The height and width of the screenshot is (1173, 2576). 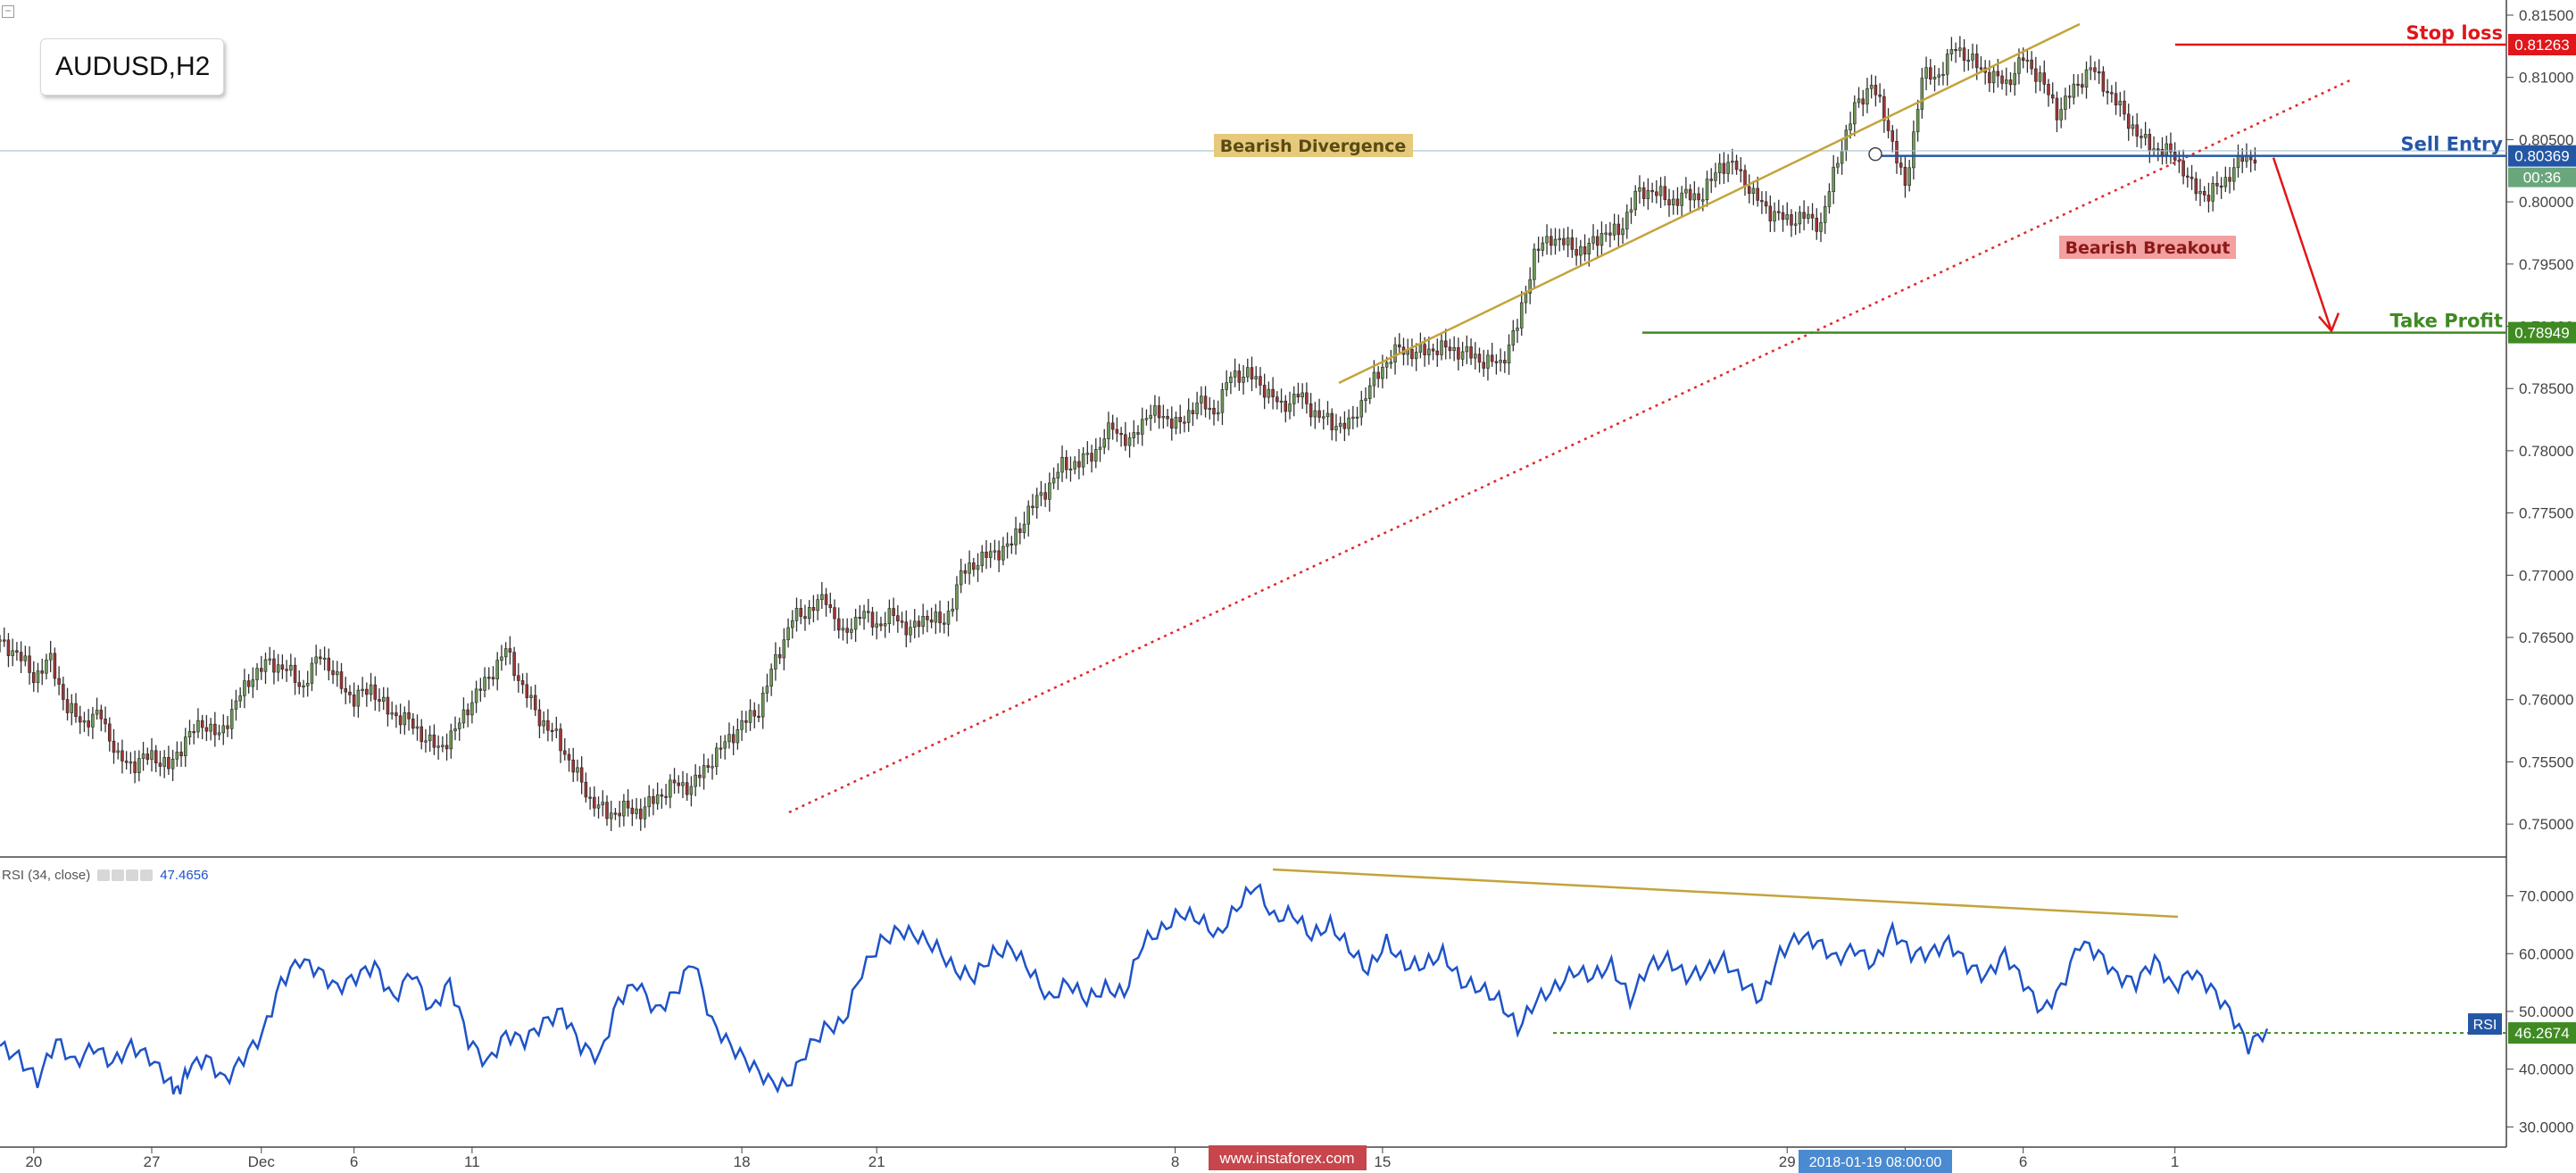 What do you see at coordinates (8, 11) in the screenshot?
I see `collapse-icon: −` at bounding box center [8, 11].